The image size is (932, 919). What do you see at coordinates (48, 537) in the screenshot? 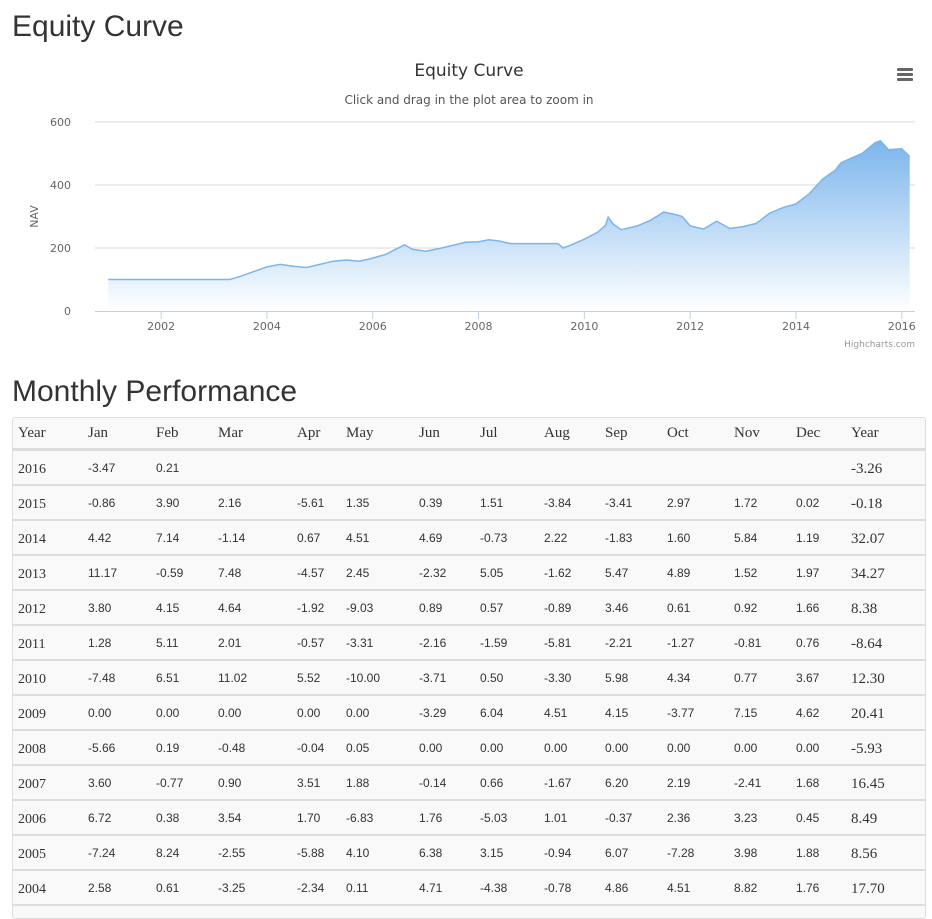
I see `row-year-cell: 2014` at bounding box center [48, 537].